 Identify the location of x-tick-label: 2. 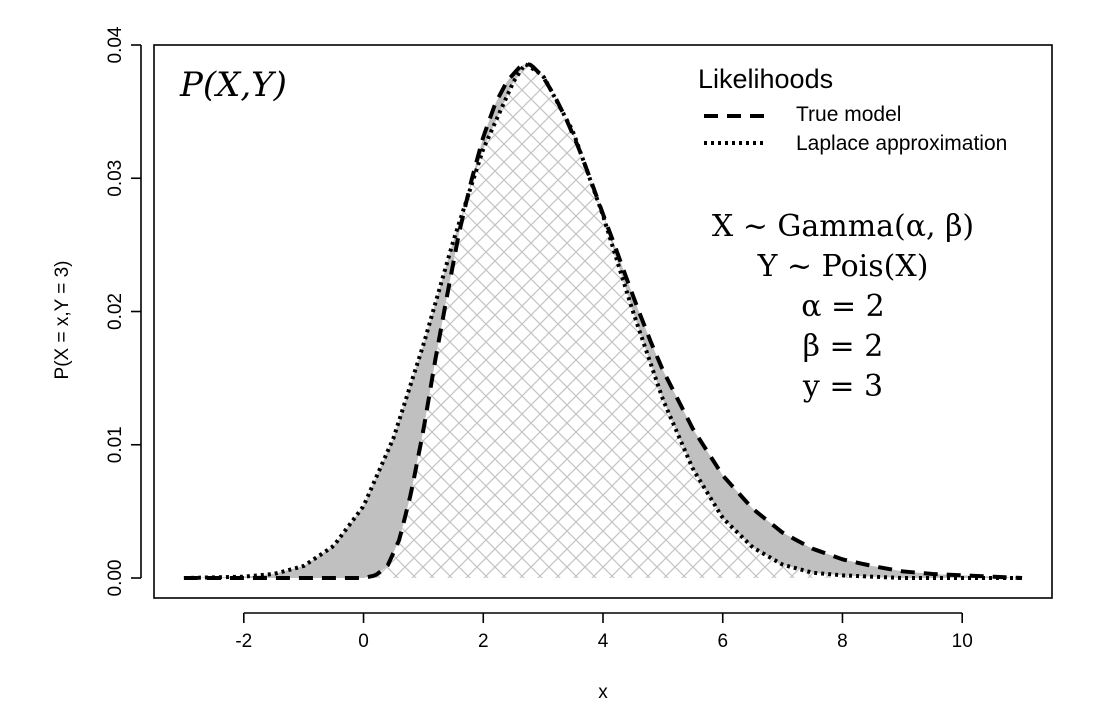
(483, 641).